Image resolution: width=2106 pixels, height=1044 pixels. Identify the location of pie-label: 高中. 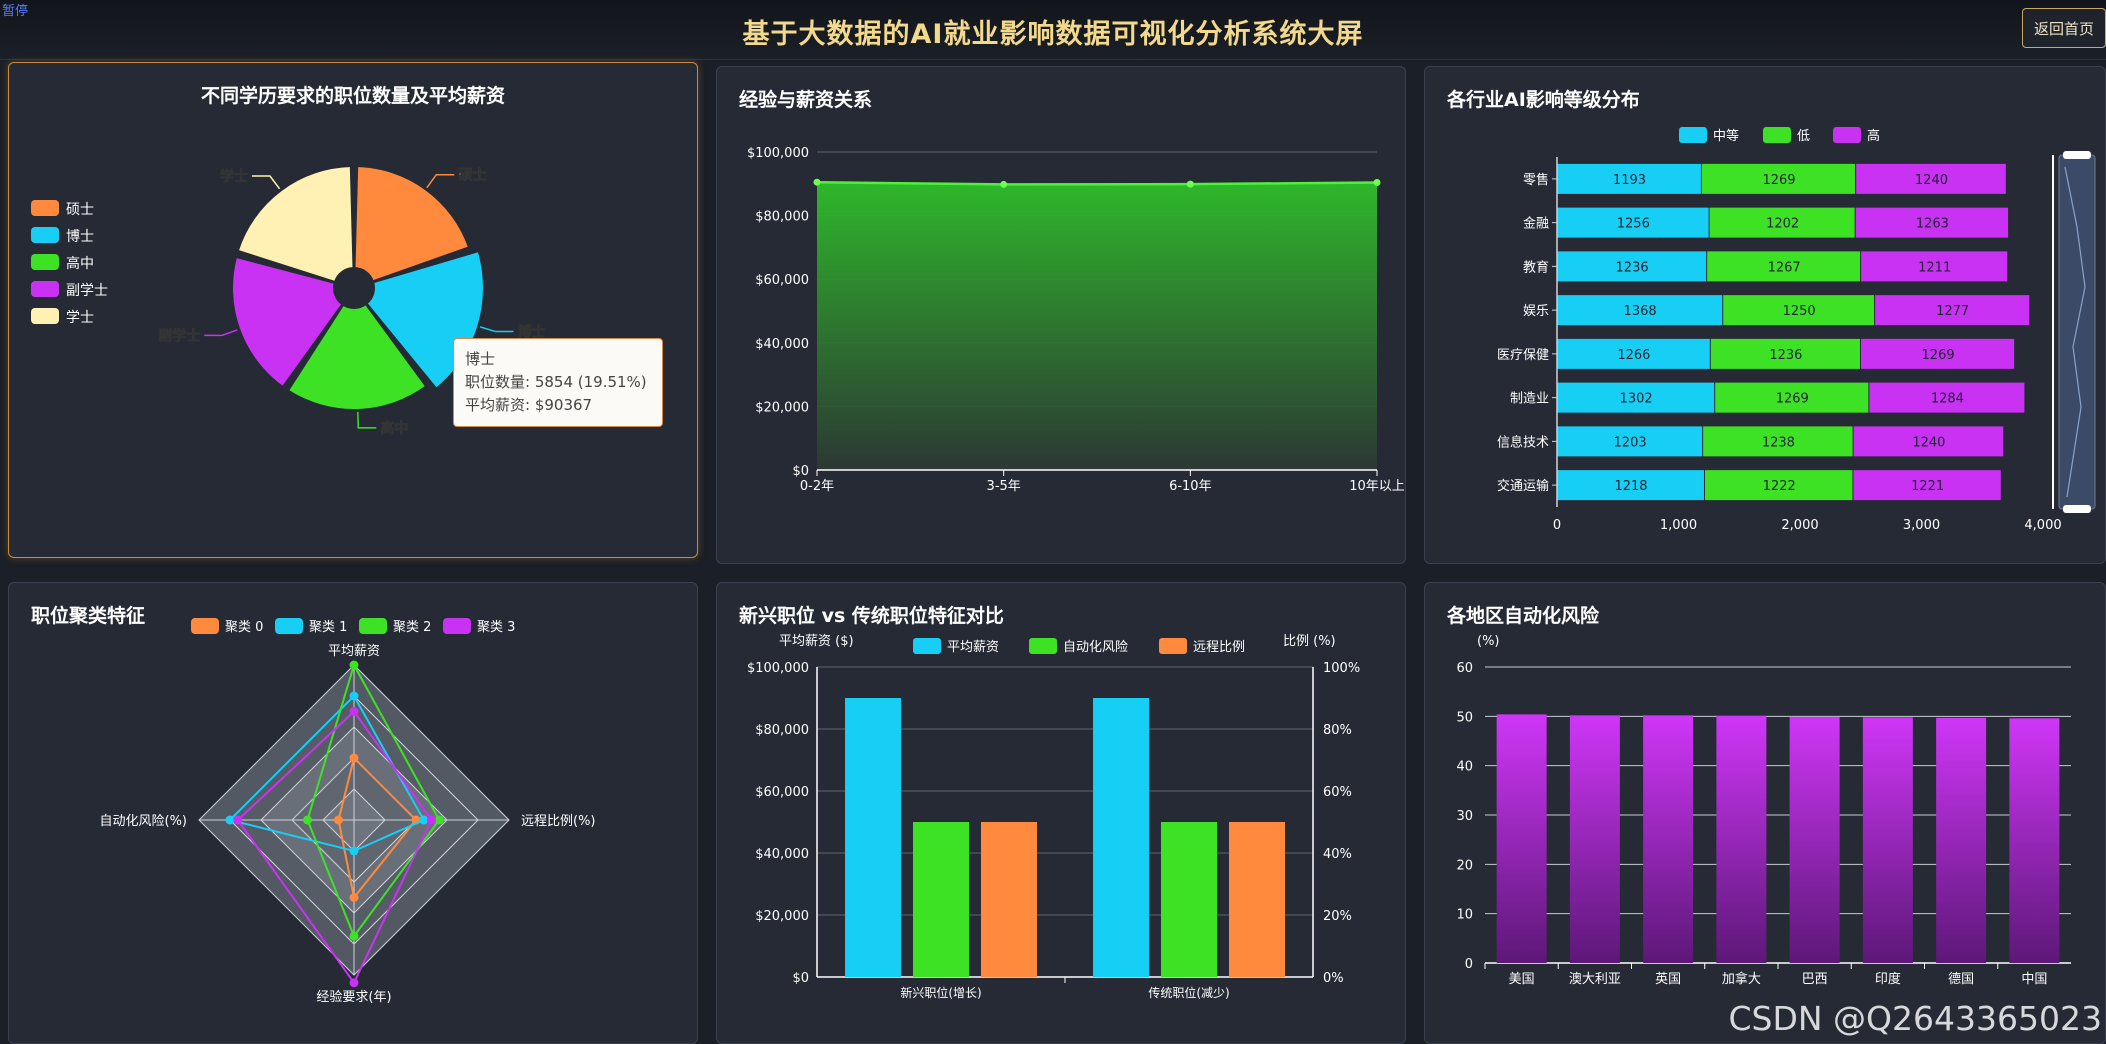
(394, 428).